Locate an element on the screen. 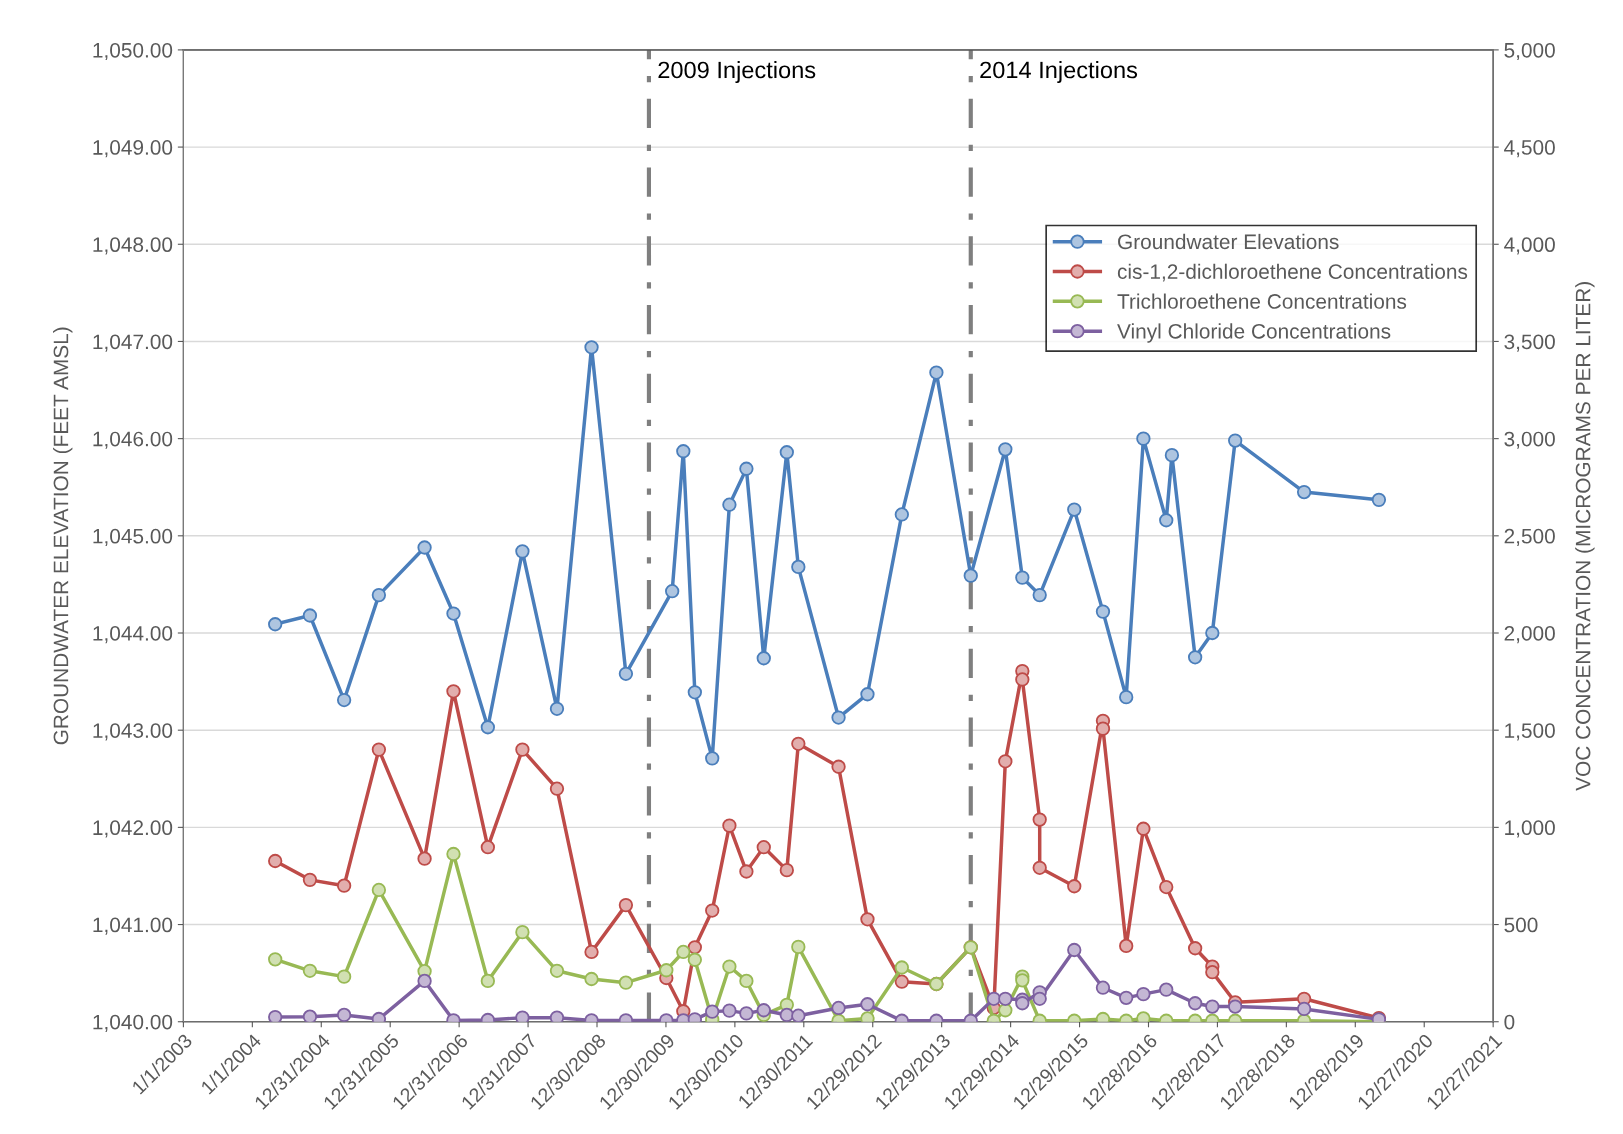 This screenshot has width=1623, height=1134. y2-tick-label: 2,500 is located at coordinates (1529, 537).